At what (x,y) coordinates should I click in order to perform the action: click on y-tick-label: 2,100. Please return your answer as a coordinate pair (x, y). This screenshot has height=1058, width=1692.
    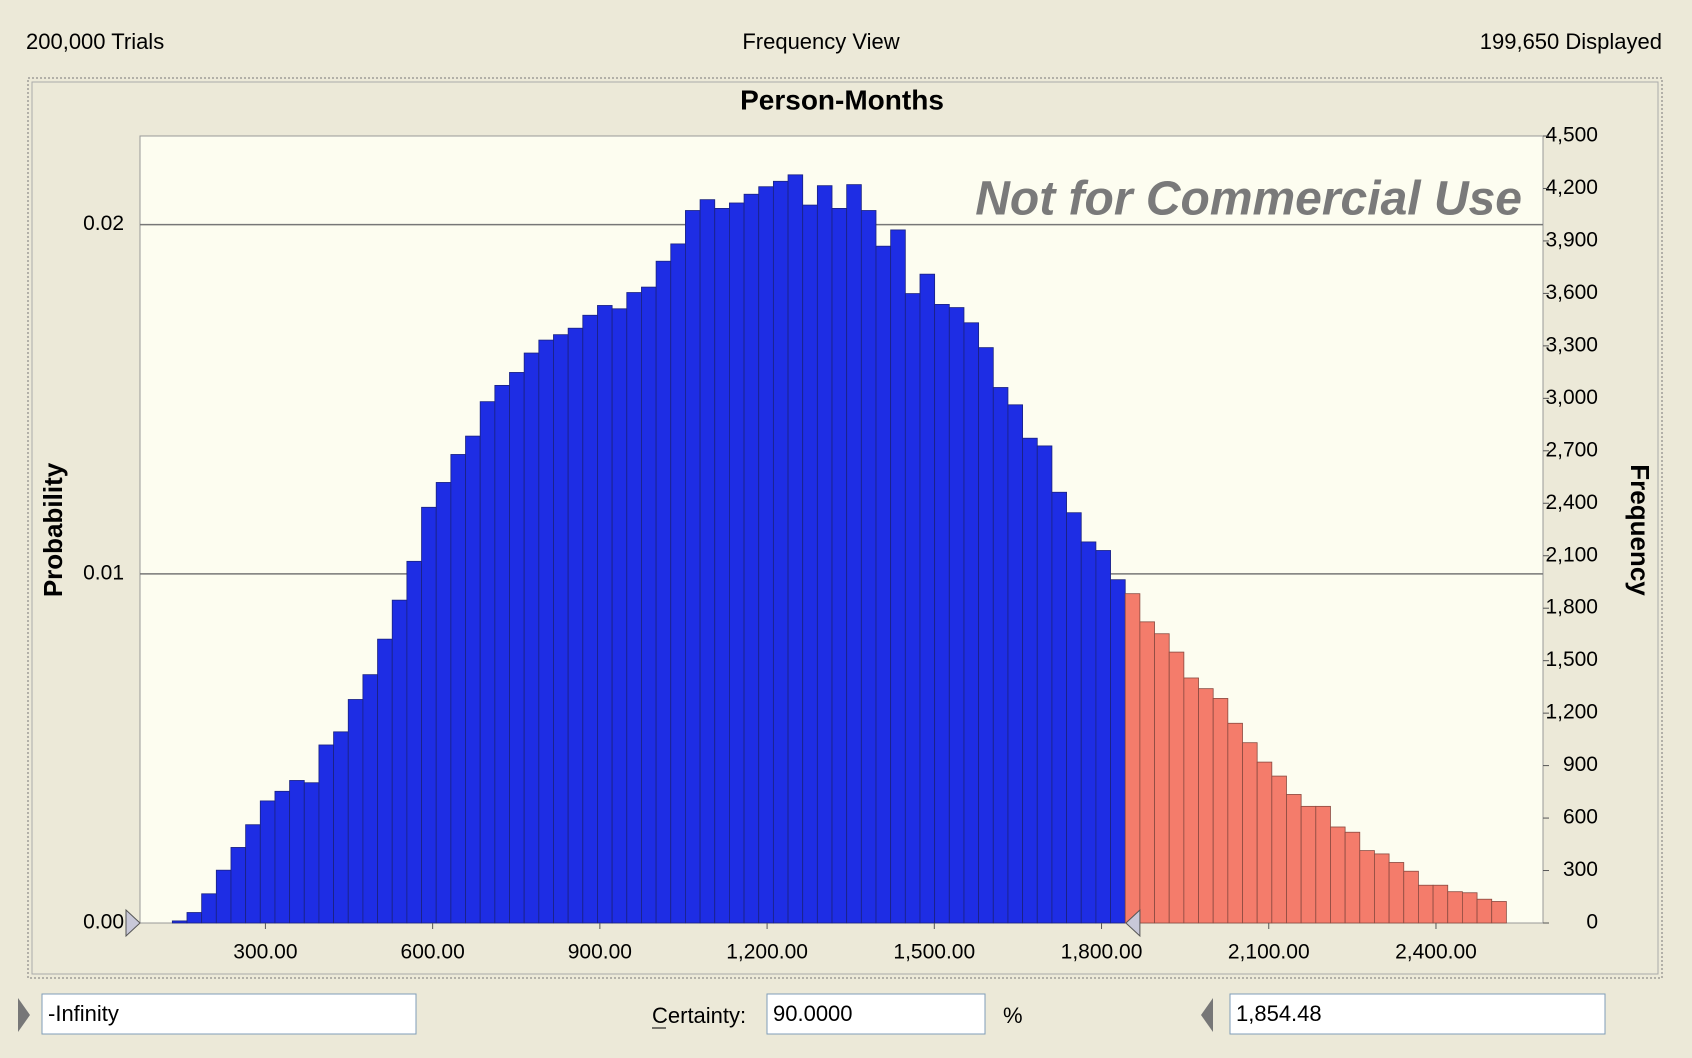
    Looking at the image, I should click on (1571, 554).